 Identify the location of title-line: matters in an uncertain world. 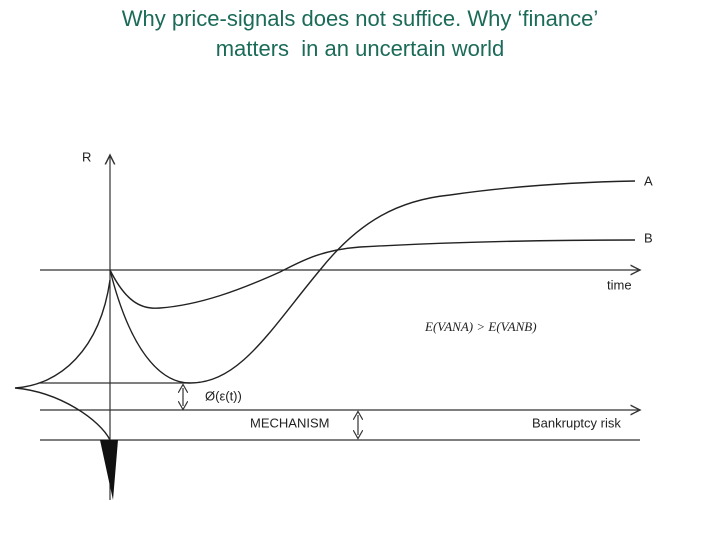
(360, 48).